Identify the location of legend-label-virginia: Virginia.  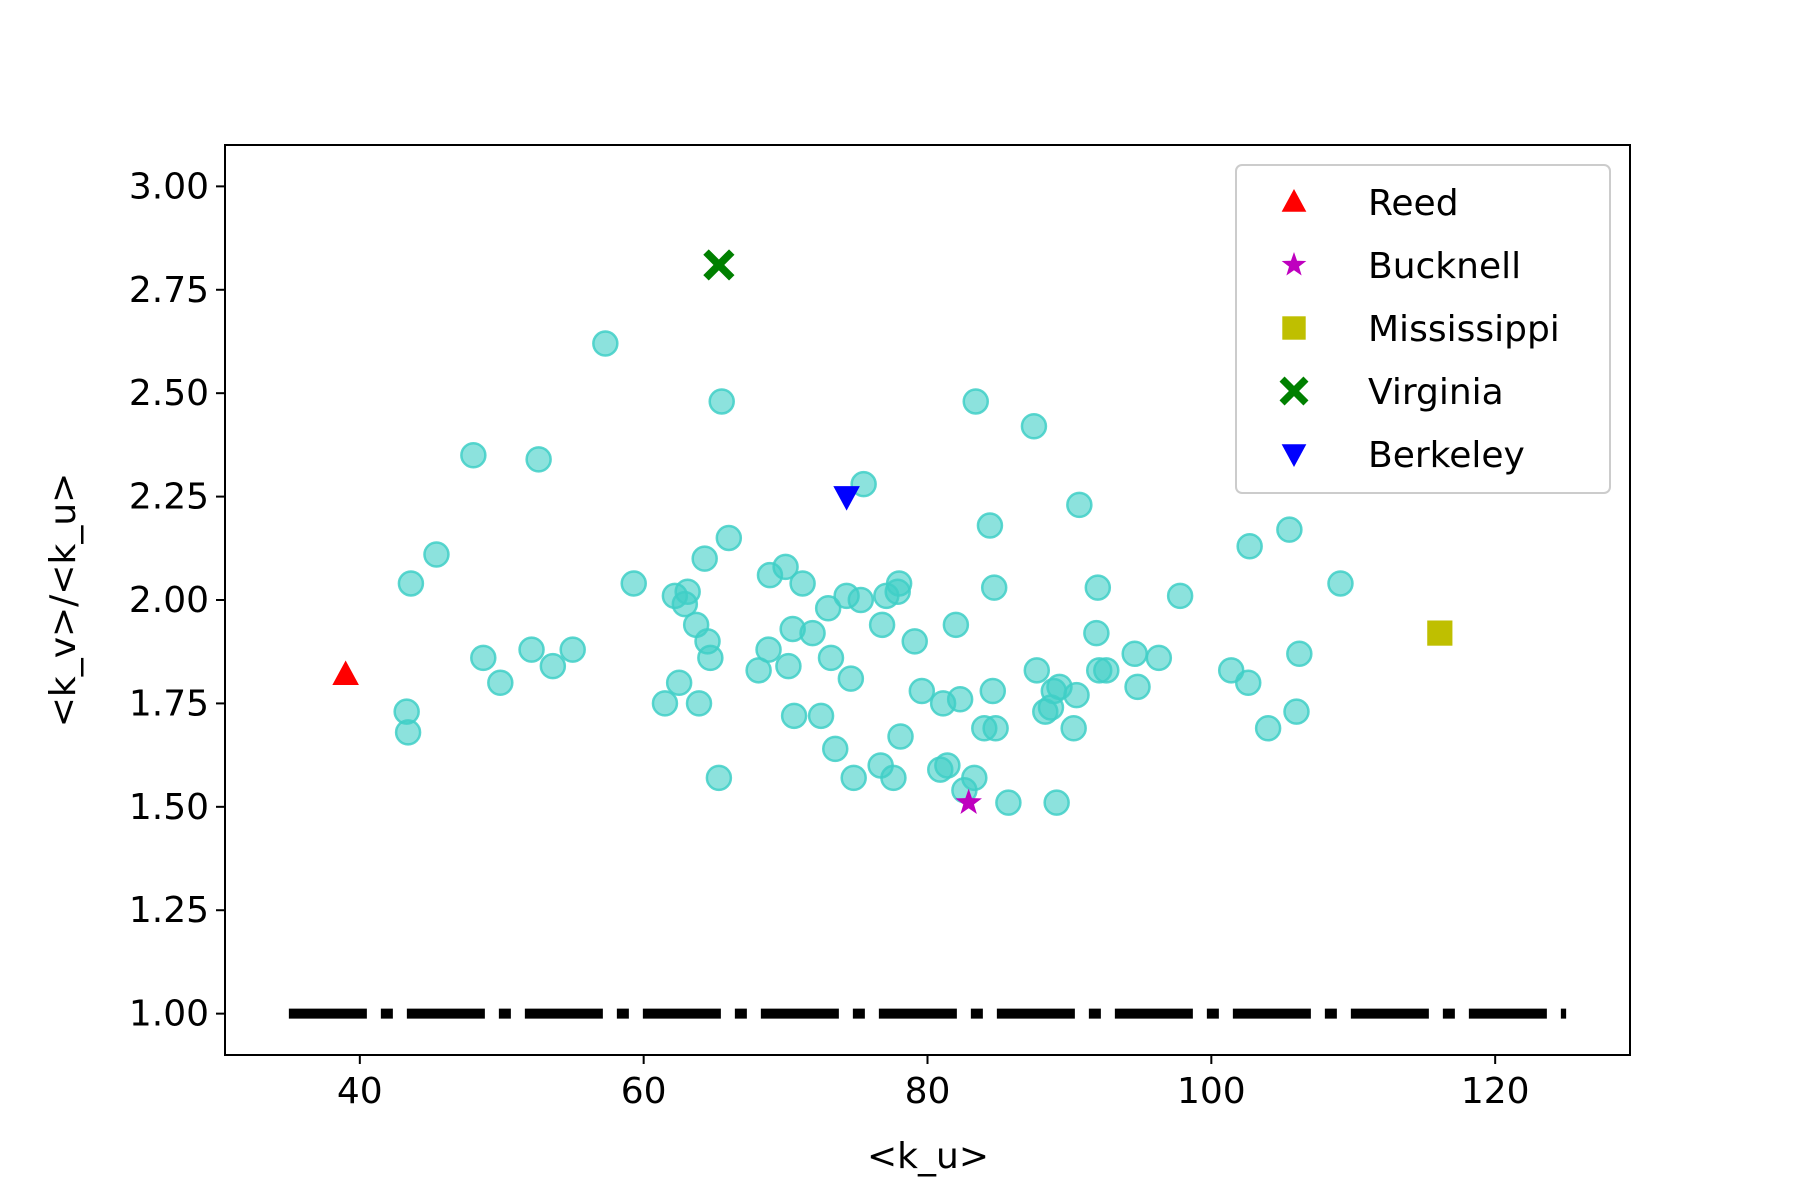
(1436, 392).